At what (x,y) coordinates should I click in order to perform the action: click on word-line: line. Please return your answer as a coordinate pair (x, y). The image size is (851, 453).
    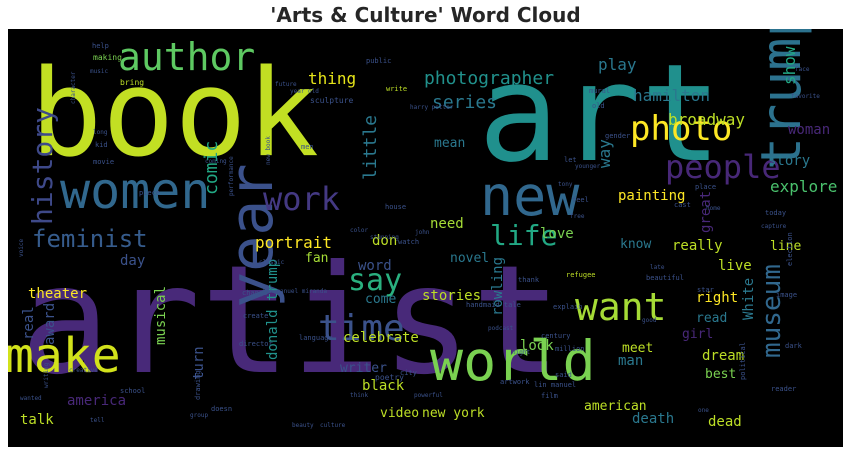
    Looking at the image, I should click on (785, 246).